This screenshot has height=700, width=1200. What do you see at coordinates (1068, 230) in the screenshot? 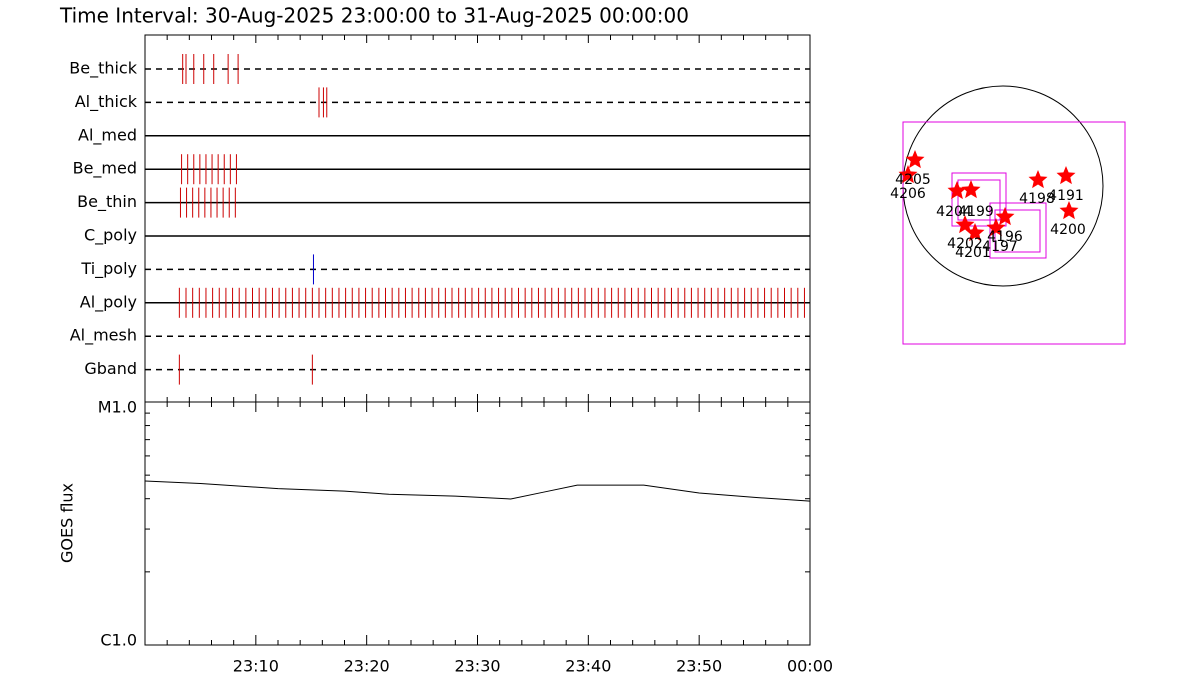
I see `region-label: 4200` at bounding box center [1068, 230].